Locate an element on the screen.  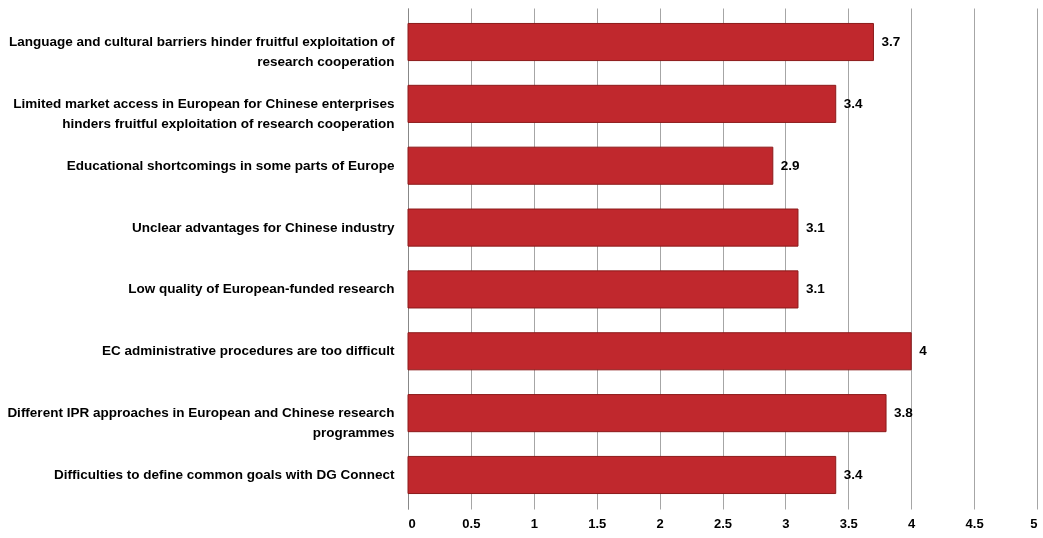
x-tick-label: 5 is located at coordinates (1034, 523).